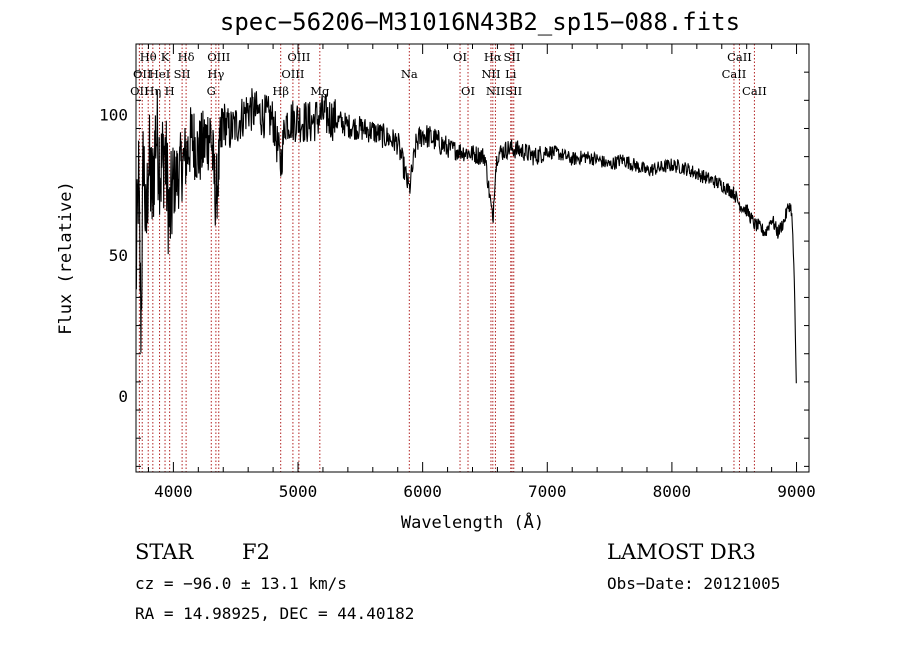  I want to click on coordinates: RA = 14.98925, DEC = 44.40182, so click(275, 613).